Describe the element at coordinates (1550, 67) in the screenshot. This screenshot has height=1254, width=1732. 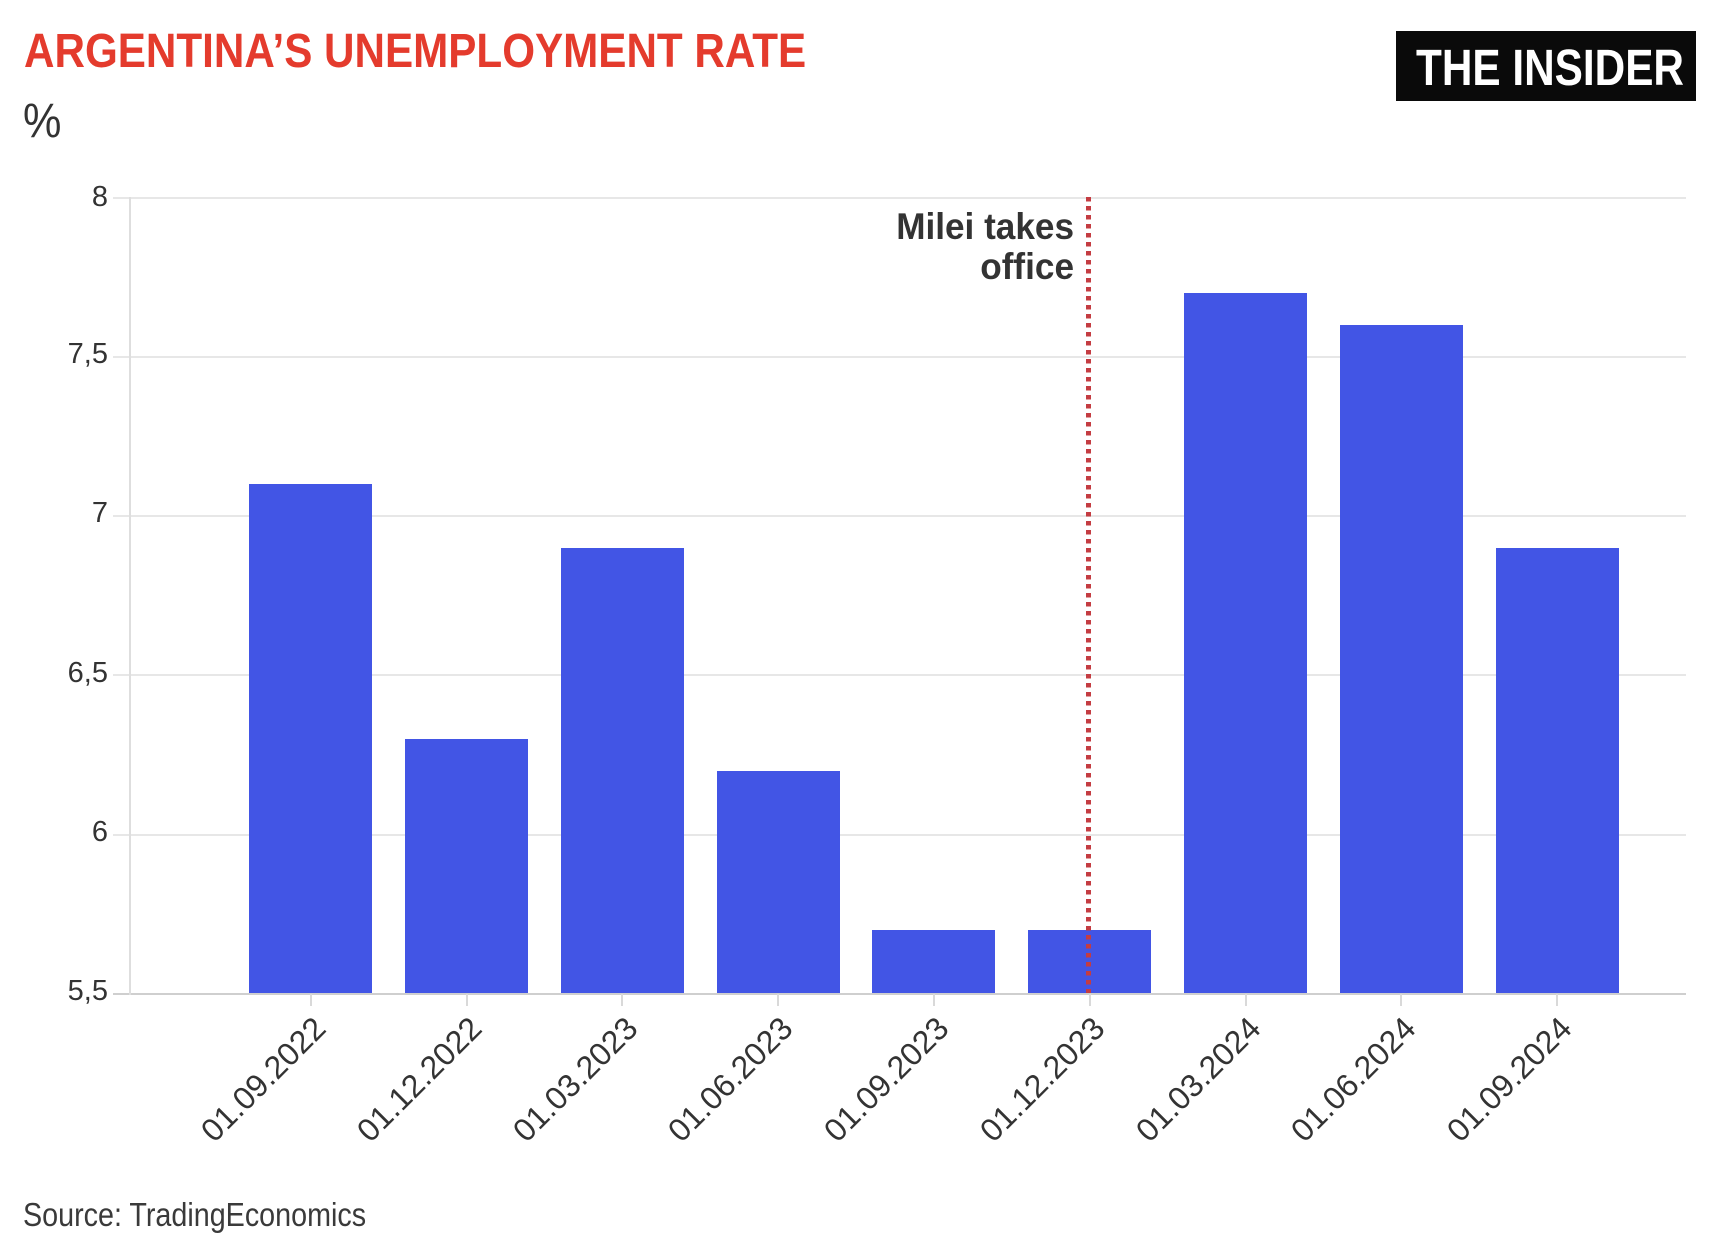
I see `svg-text: THE INSIDER` at that location.